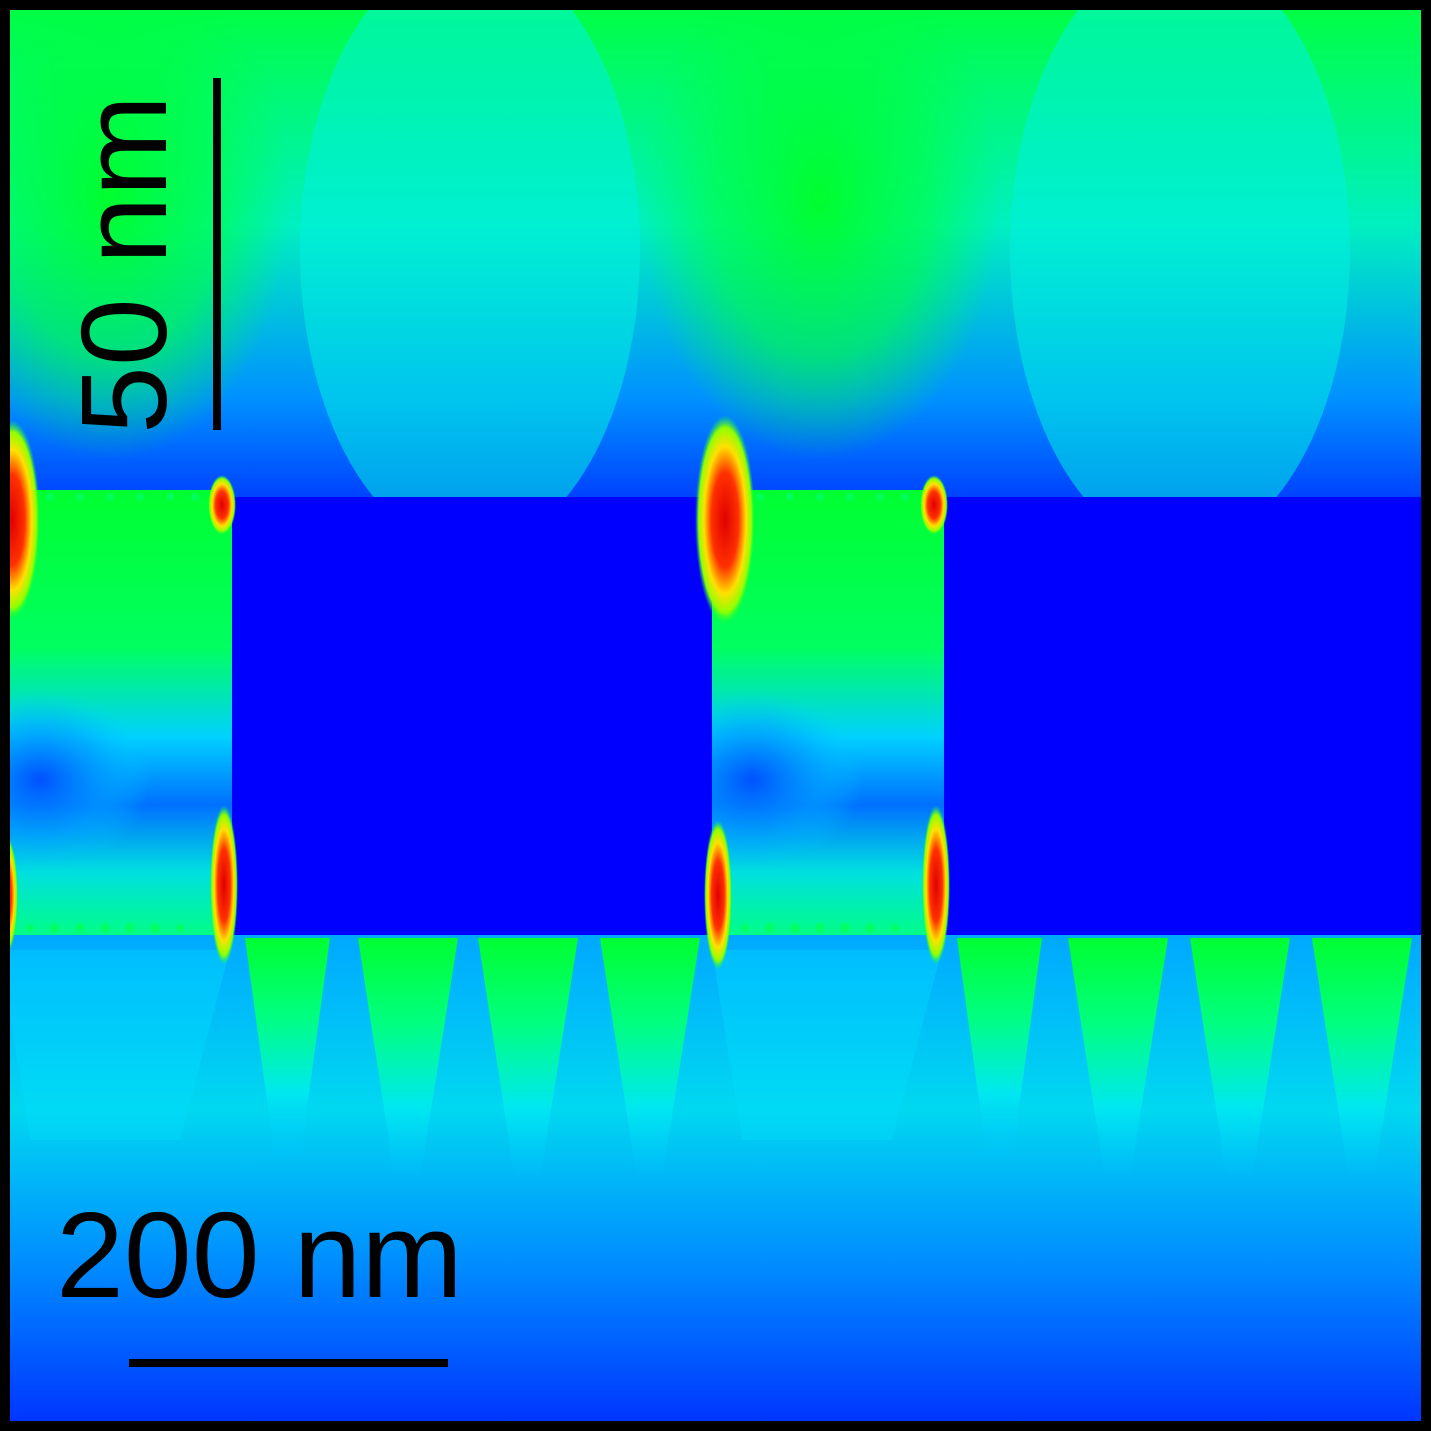  What do you see at coordinates (1187, 716) in the screenshot?
I see `metal-block-right` at bounding box center [1187, 716].